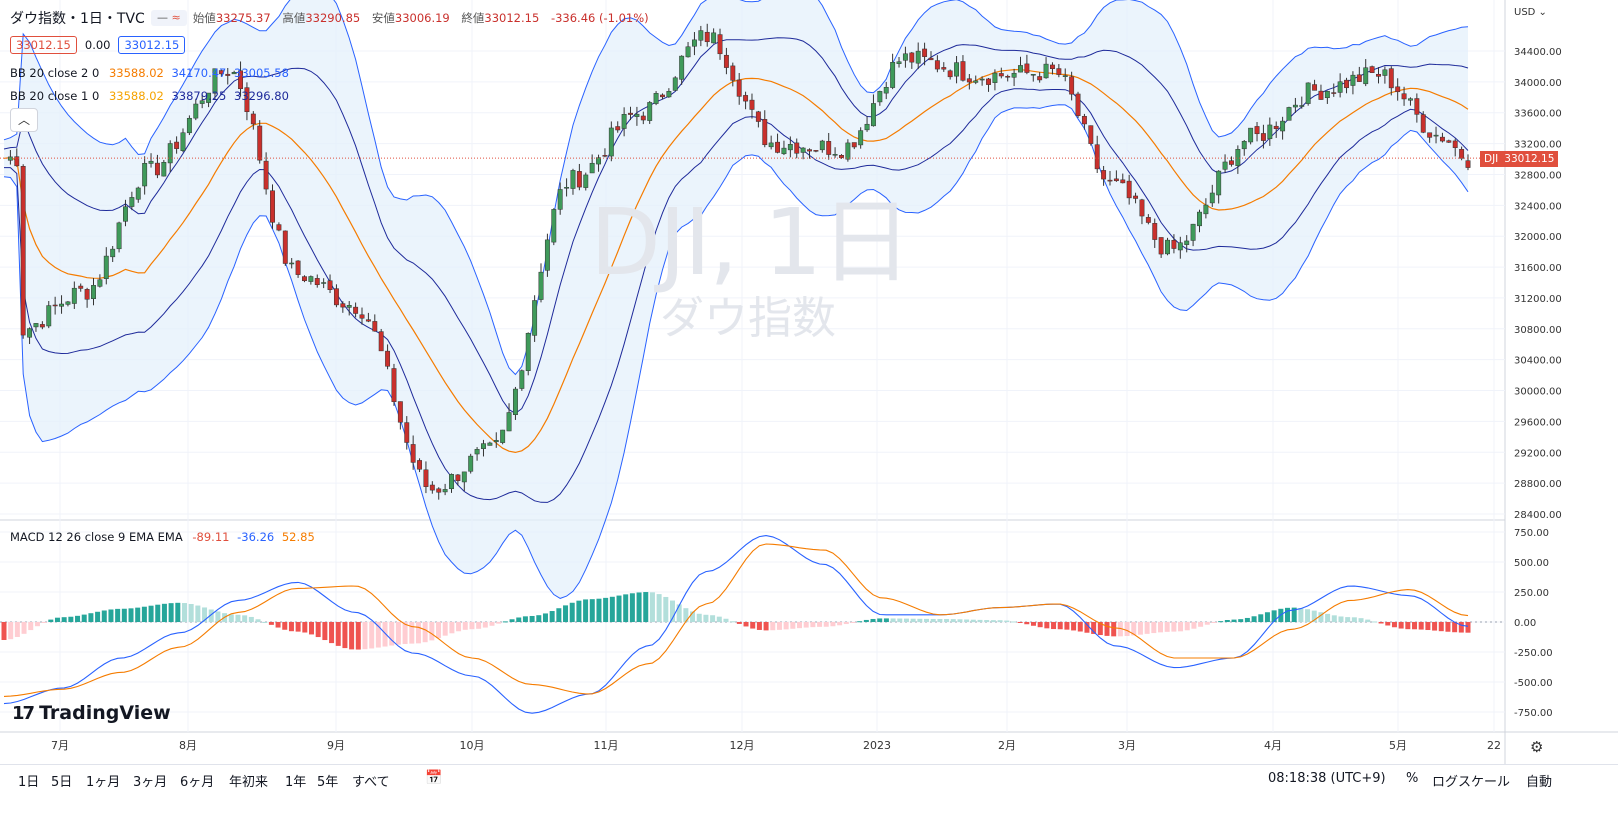  Describe the element at coordinates (371, 782) in the screenshot. I see `range-button-8: すべて` at that location.